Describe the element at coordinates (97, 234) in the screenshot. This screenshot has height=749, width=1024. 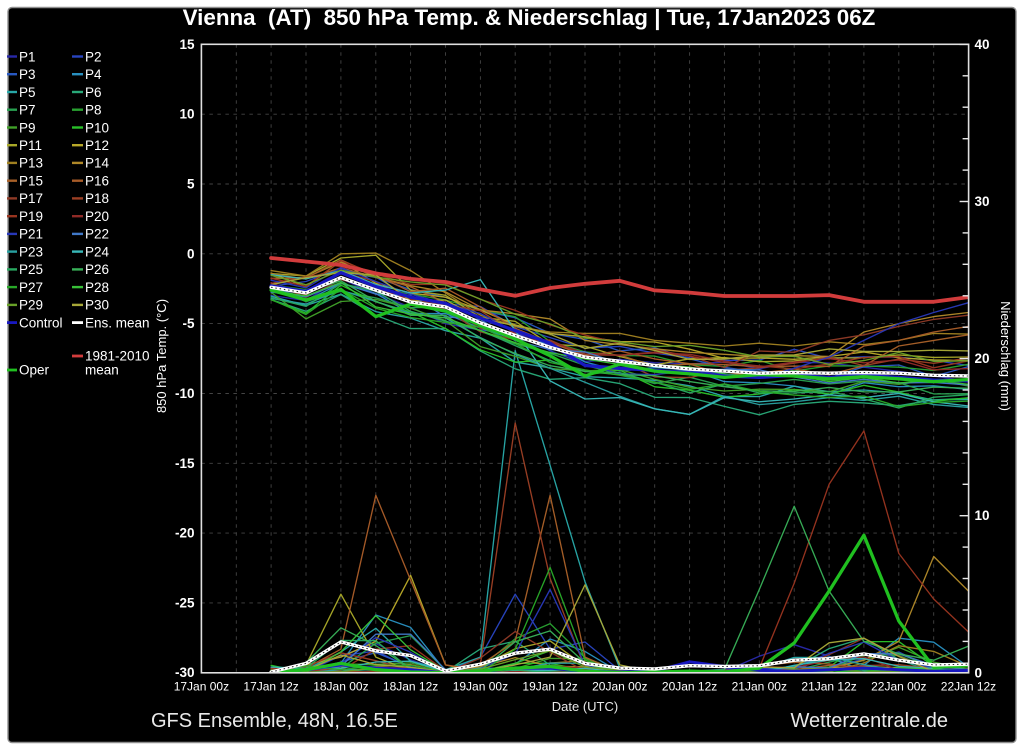
I see `svg-text: P22` at that location.